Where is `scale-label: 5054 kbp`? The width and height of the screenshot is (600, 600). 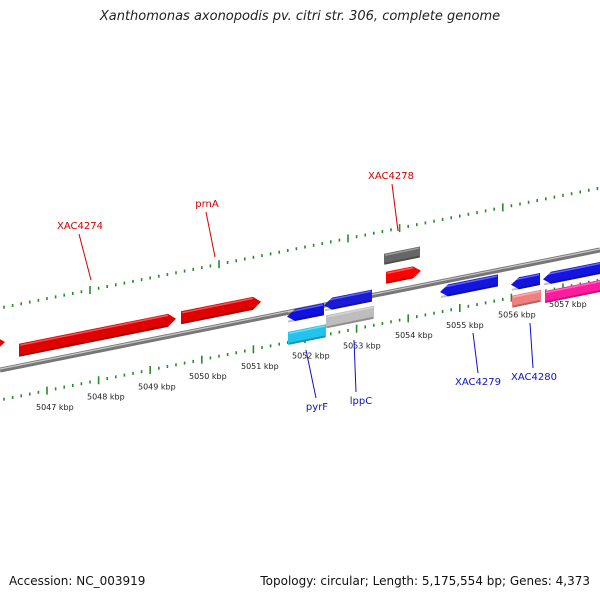 scale-label: 5054 kbp is located at coordinates (414, 335).